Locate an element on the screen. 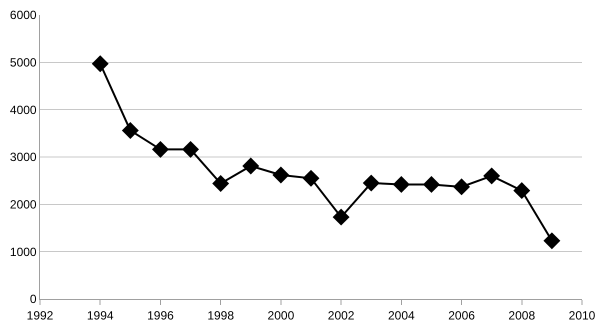 This screenshot has height=330, width=604. x-tick-label: 2006 is located at coordinates (462, 315).